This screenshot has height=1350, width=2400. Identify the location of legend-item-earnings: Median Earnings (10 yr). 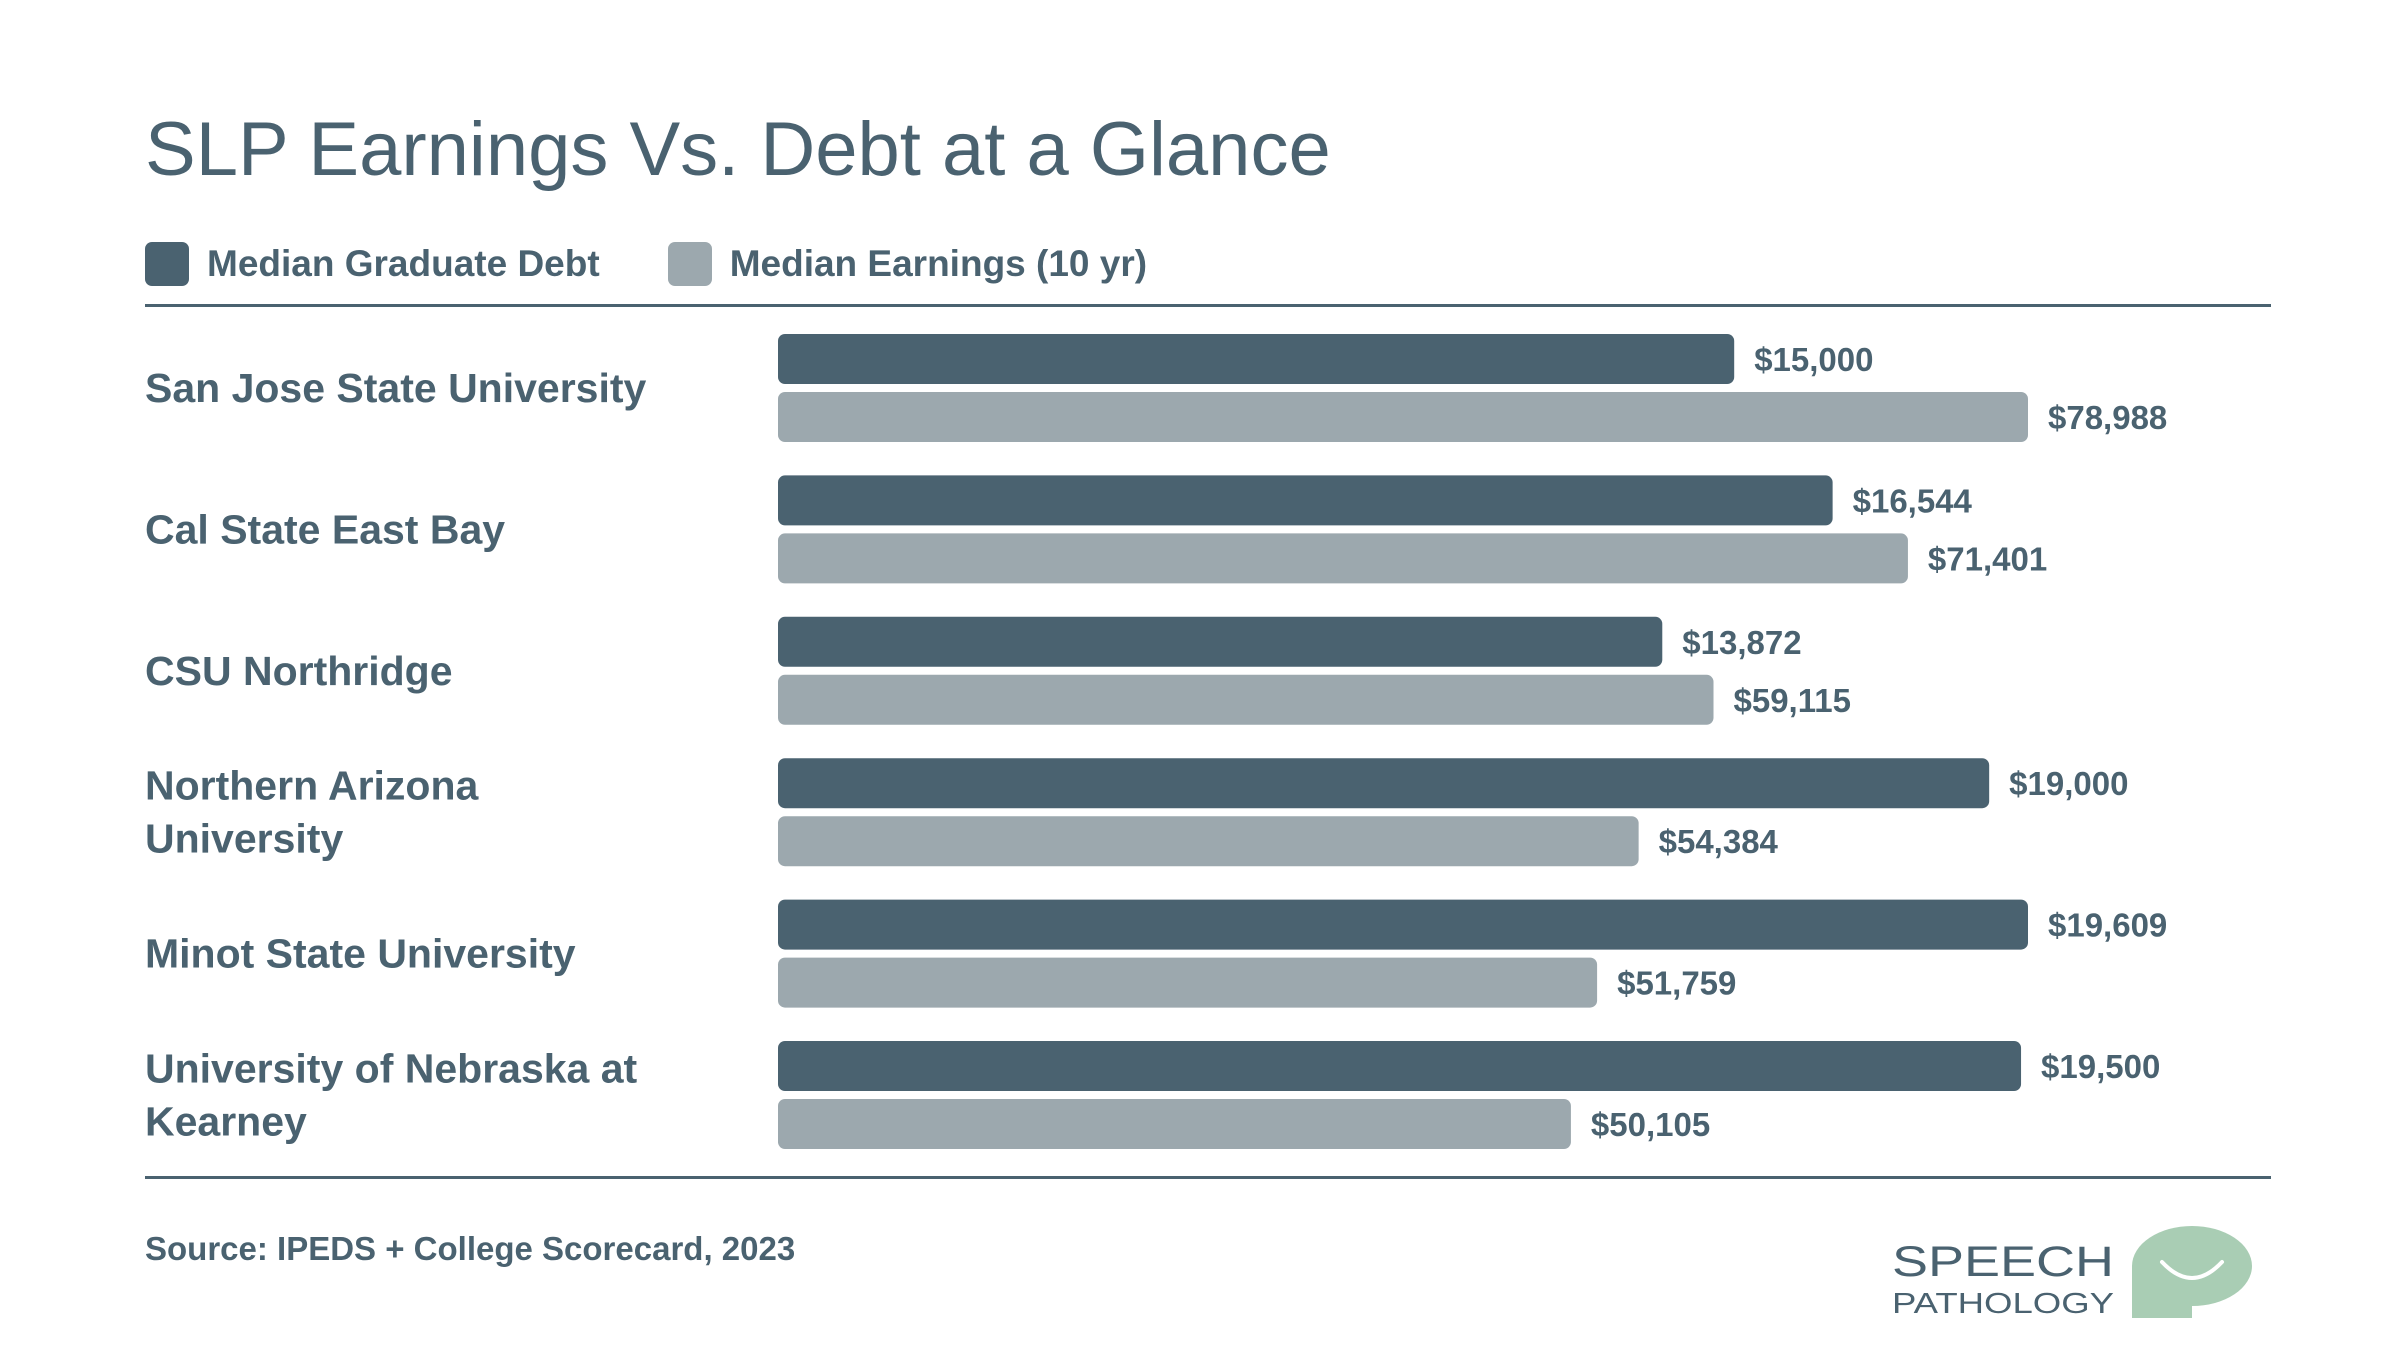
(907, 264).